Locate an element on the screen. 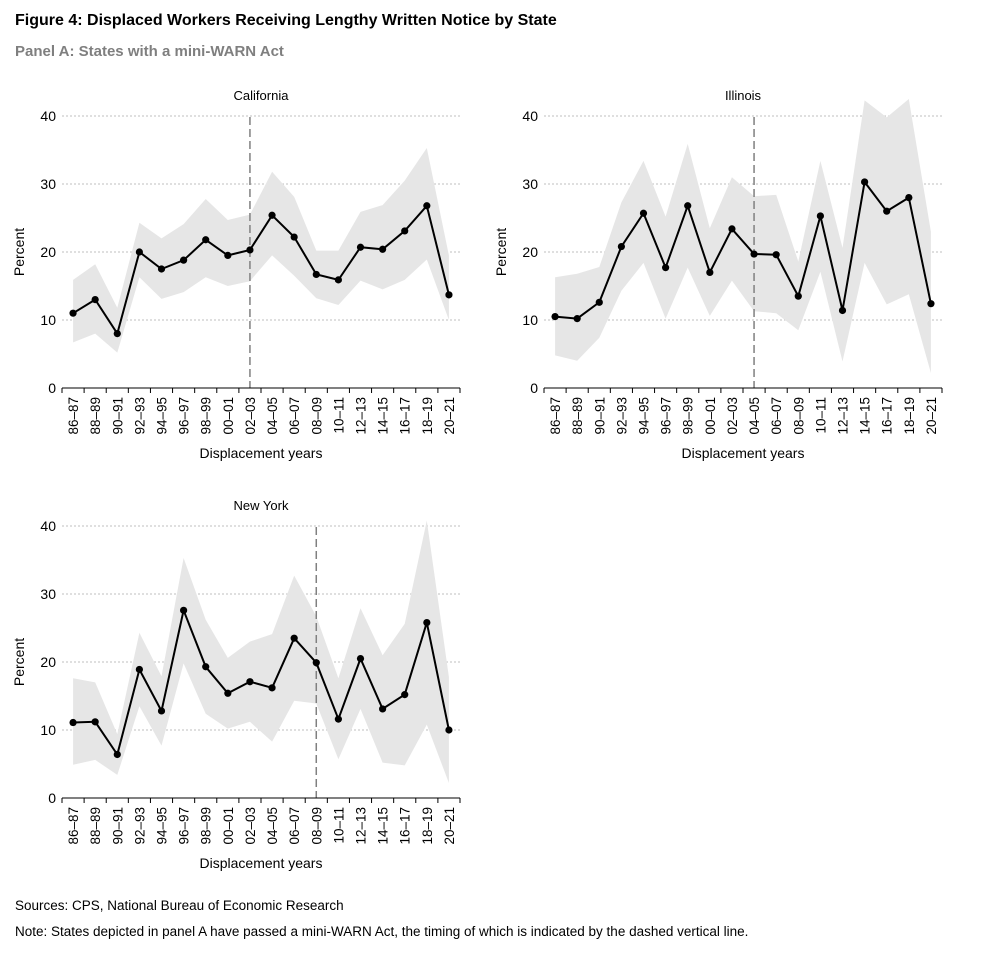 The width and height of the screenshot is (991, 969). x-tick-label: 04–05 is located at coordinates (272, 416).